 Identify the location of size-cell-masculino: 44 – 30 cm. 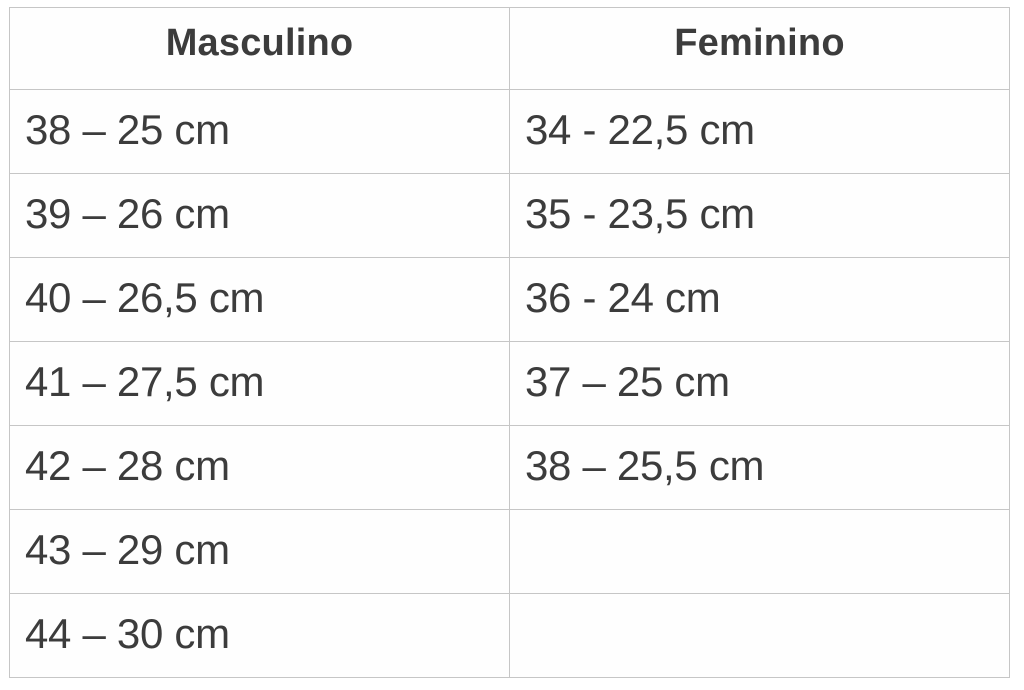
(259, 635).